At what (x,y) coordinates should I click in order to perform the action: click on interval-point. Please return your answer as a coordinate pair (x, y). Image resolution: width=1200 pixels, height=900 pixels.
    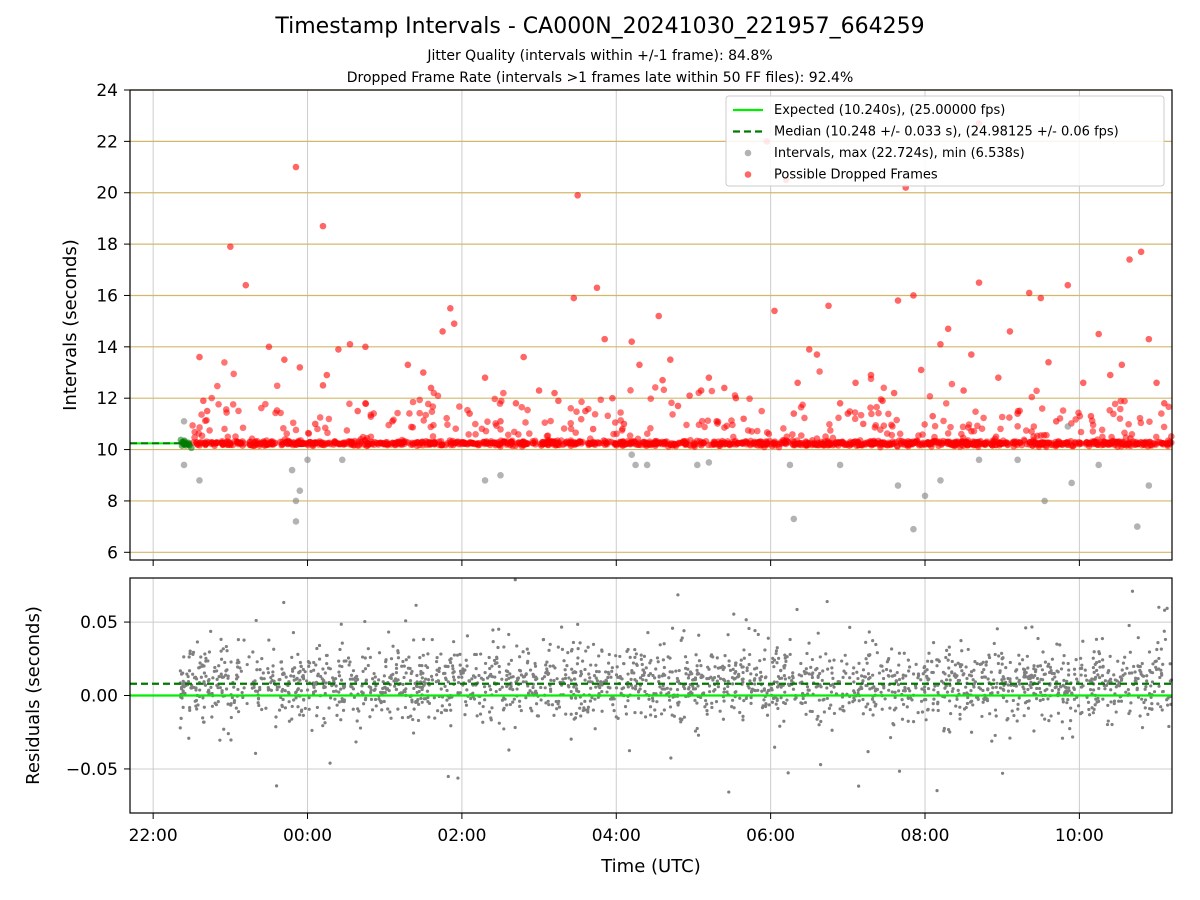
    Looking at the image, I should click on (697, 465).